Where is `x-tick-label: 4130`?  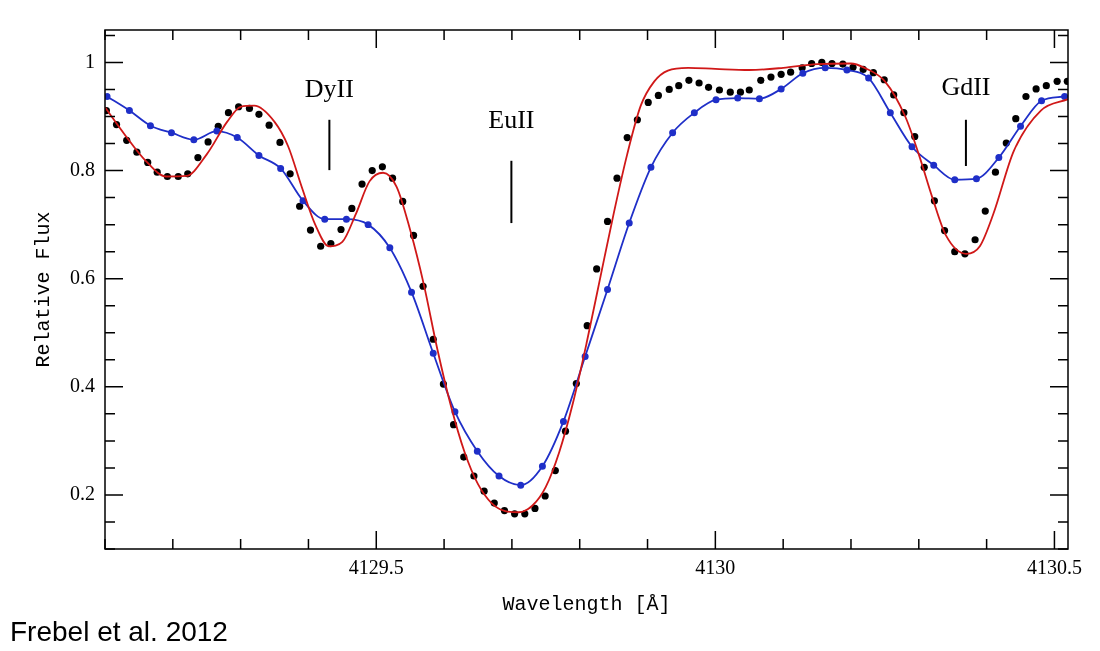
x-tick-label: 4130 is located at coordinates (715, 567).